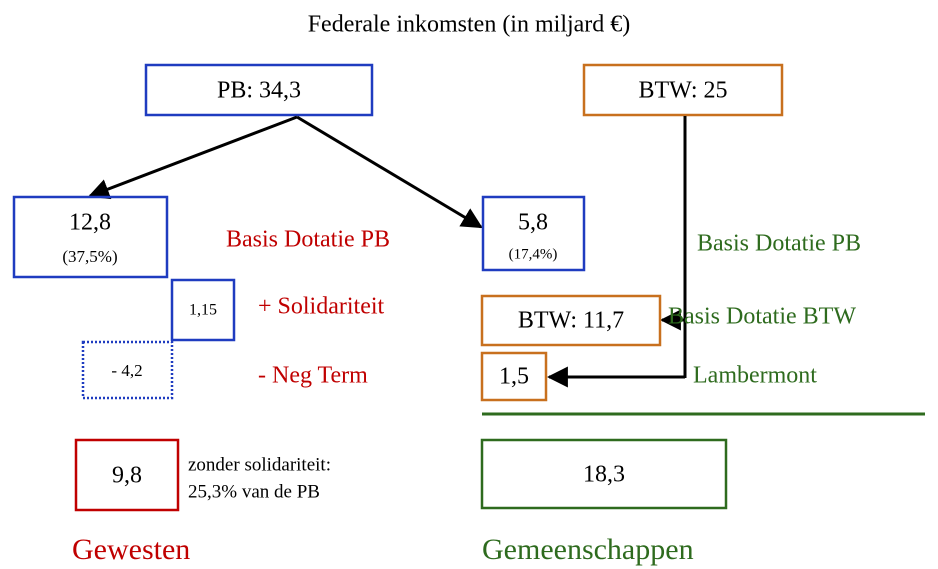 The image size is (938, 569). I want to click on label: - Neg Term, so click(313, 376).